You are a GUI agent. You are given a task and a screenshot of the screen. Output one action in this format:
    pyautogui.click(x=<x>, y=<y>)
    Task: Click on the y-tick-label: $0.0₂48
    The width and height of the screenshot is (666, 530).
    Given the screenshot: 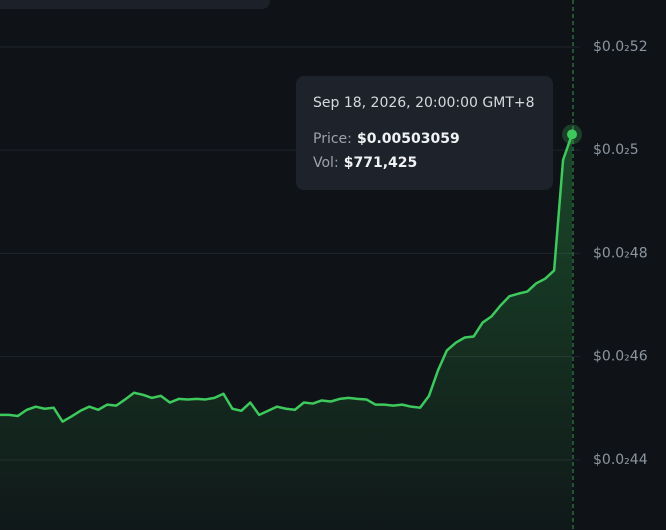 What is the action you would take?
    pyautogui.click(x=620, y=253)
    